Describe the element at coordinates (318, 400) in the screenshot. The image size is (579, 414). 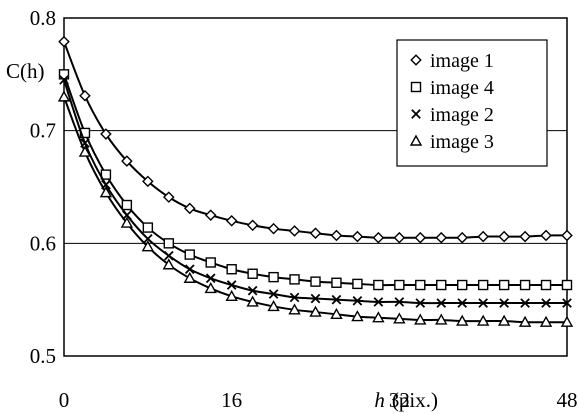
I see `x-tick-labels: 0 16 32 48` at that location.